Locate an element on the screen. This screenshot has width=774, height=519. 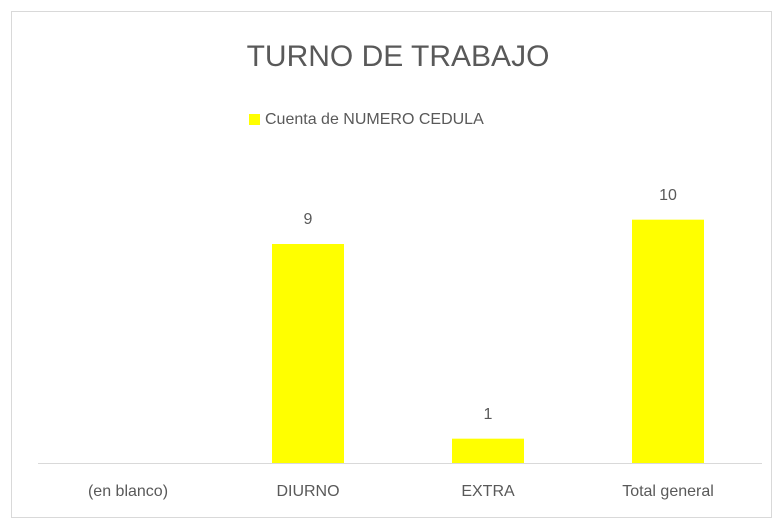
x-tick-label: Total general is located at coordinates (668, 491).